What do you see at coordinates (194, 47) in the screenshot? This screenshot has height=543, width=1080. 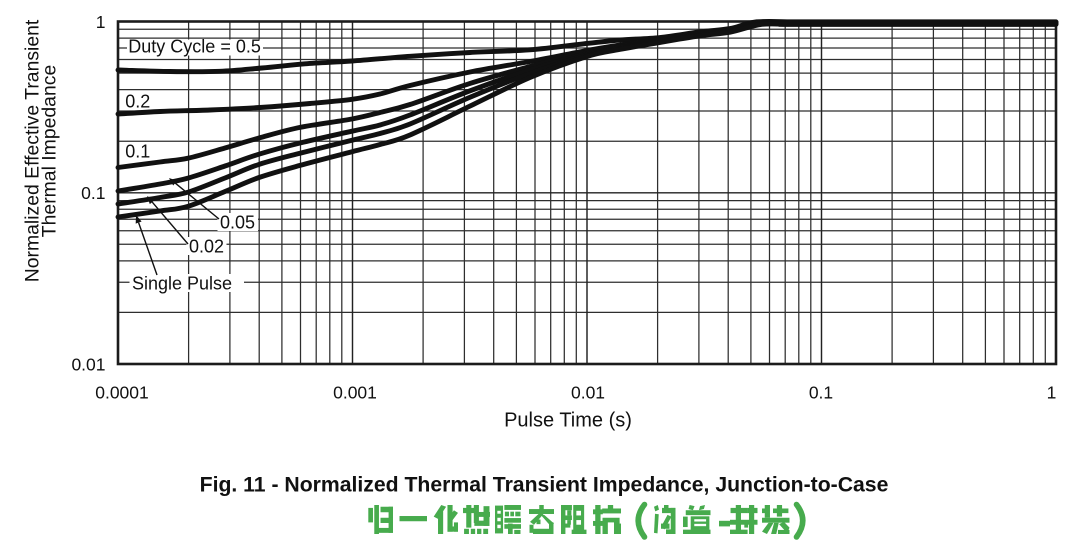 I see `svg-text: Duty Cycle = 0.5` at bounding box center [194, 47].